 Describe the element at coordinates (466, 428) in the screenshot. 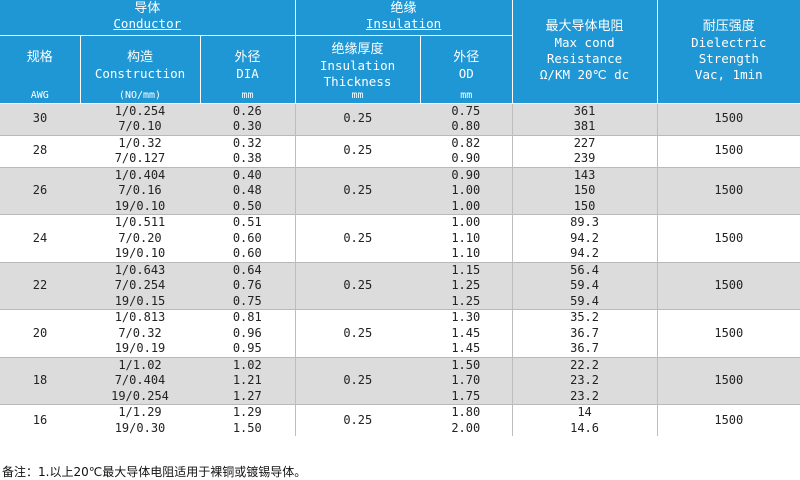

I see `cell-od: 2.00` at that location.